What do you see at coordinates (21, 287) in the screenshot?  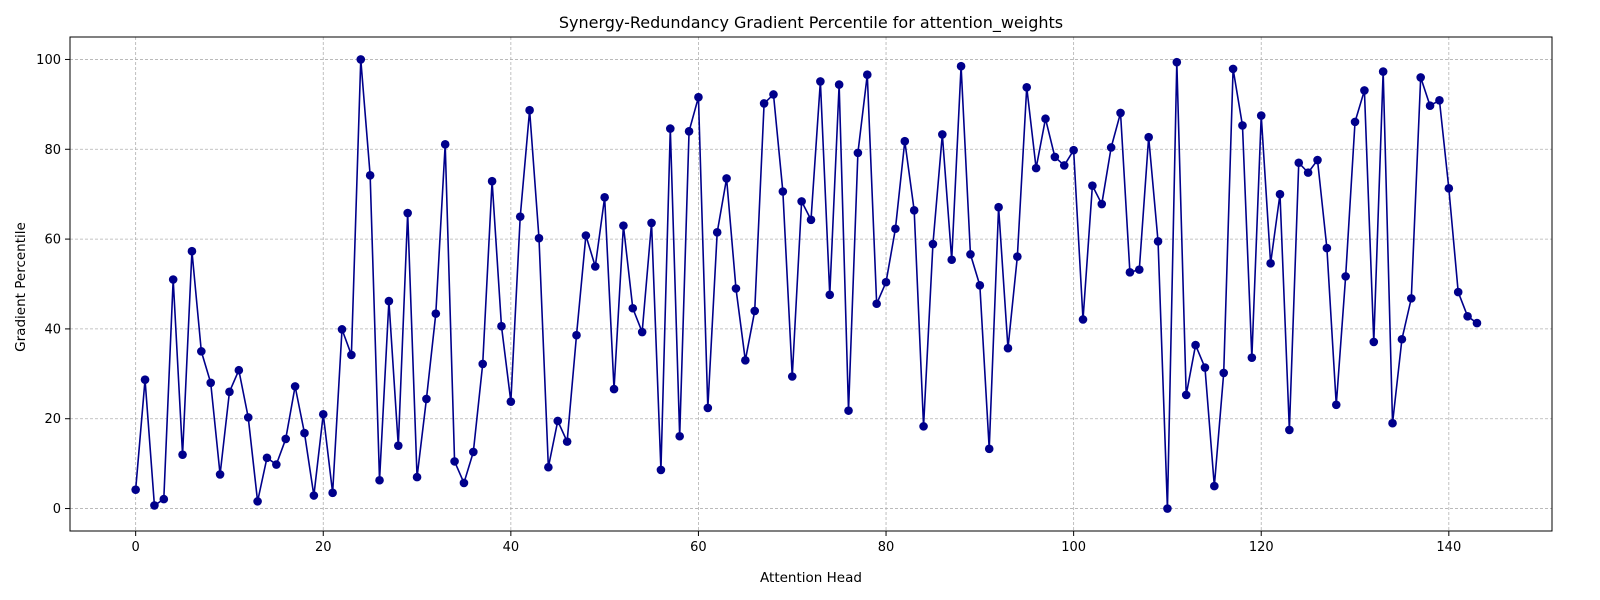 I see `y-axis-label: Gradient Percentile` at bounding box center [21, 287].